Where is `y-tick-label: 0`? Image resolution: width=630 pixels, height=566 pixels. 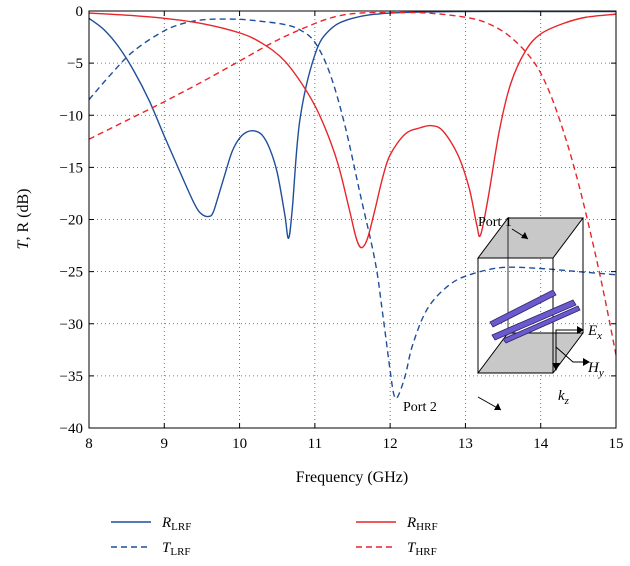 y-tick-label: 0 is located at coordinates (80, 12).